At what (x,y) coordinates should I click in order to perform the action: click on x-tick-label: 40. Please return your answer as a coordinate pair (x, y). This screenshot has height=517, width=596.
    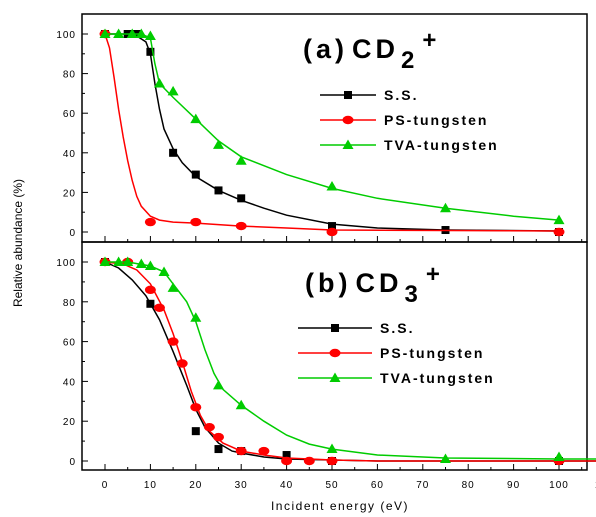
    Looking at the image, I should click on (286, 485).